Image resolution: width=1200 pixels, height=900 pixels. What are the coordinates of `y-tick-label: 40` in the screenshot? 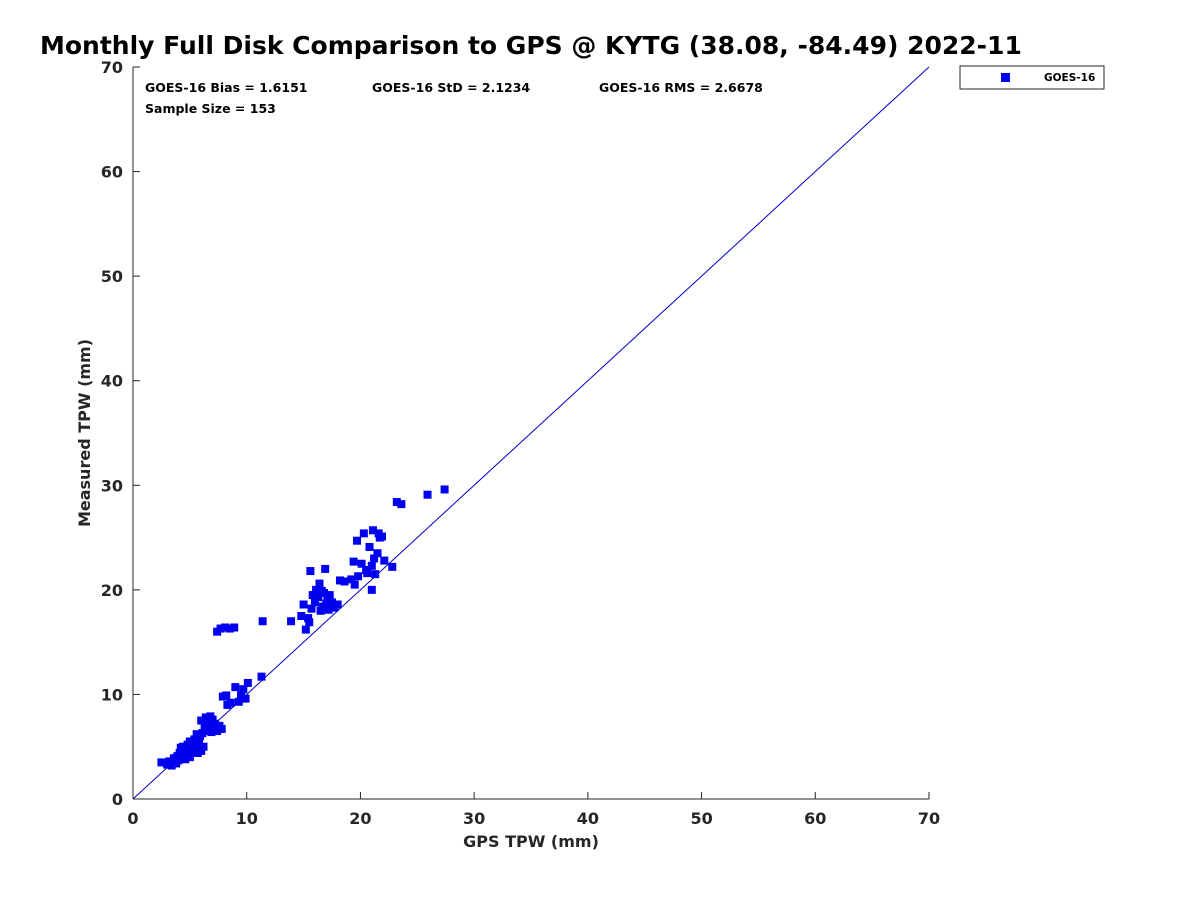 It's located at (112, 381).